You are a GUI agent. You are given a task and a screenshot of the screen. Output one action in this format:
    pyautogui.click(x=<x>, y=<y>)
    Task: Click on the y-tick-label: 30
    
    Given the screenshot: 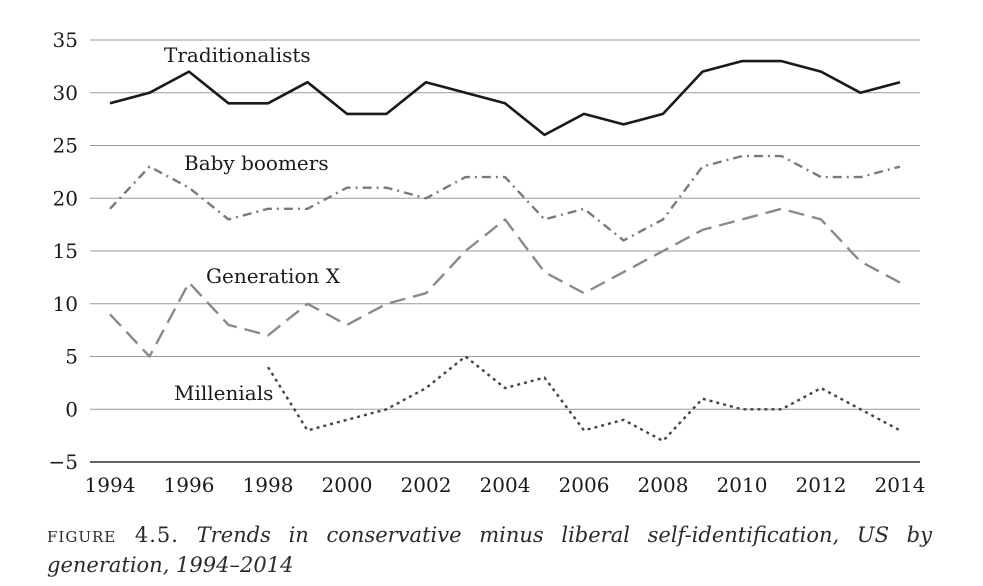 What is the action you would take?
    pyautogui.click(x=65, y=93)
    